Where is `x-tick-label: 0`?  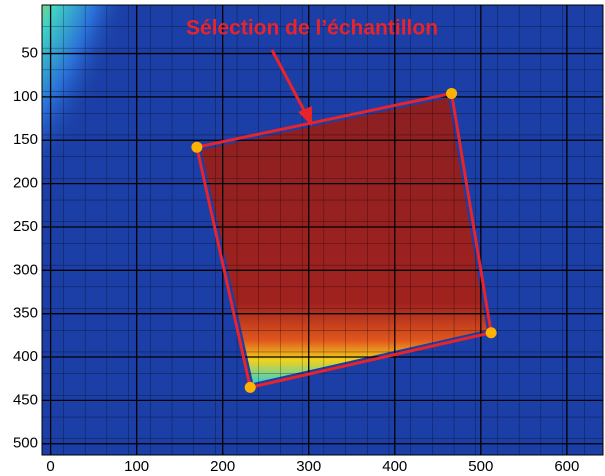 x-tick-label: 0 is located at coordinates (50, 466).